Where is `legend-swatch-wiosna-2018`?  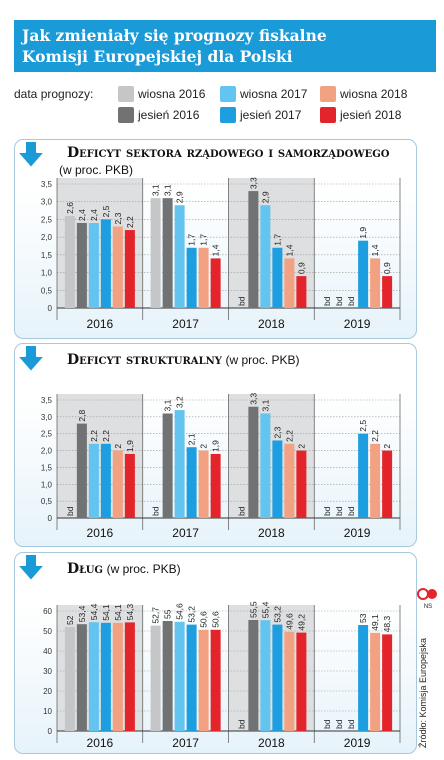
legend-swatch-wiosna-2018 is located at coordinates (328, 94).